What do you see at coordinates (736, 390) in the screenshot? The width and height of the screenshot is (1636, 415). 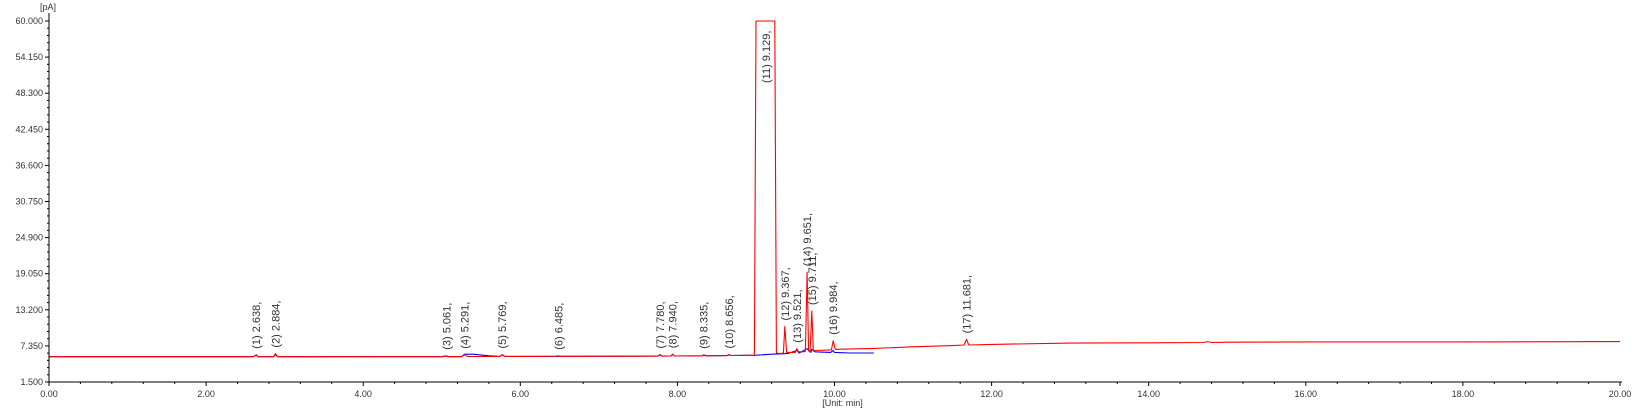 I see `x-tick: 8.00` at bounding box center [736, 390].